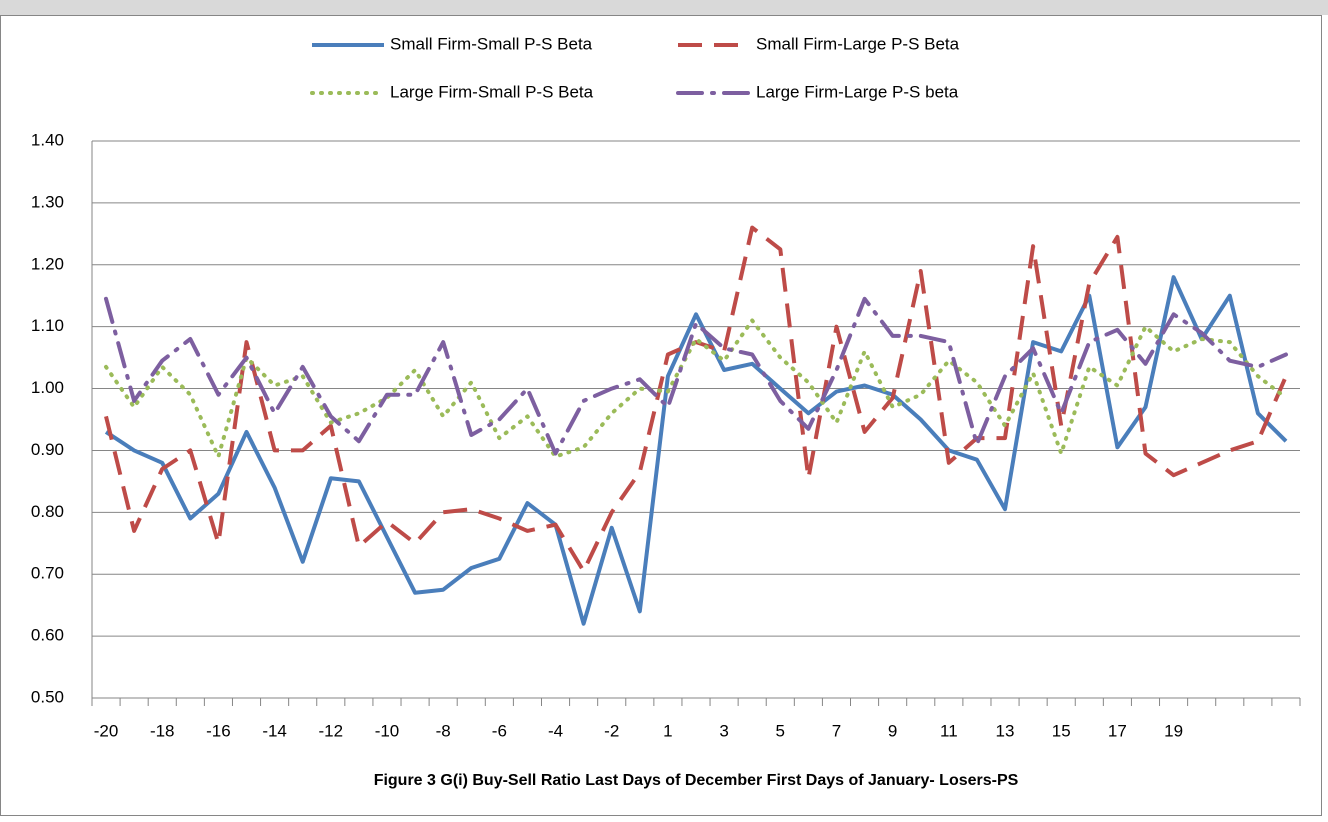  What do you see at coordinates (331, 730) in the screenshot?
I see `x-tick-label: -12` at bounding box center [331, 730].